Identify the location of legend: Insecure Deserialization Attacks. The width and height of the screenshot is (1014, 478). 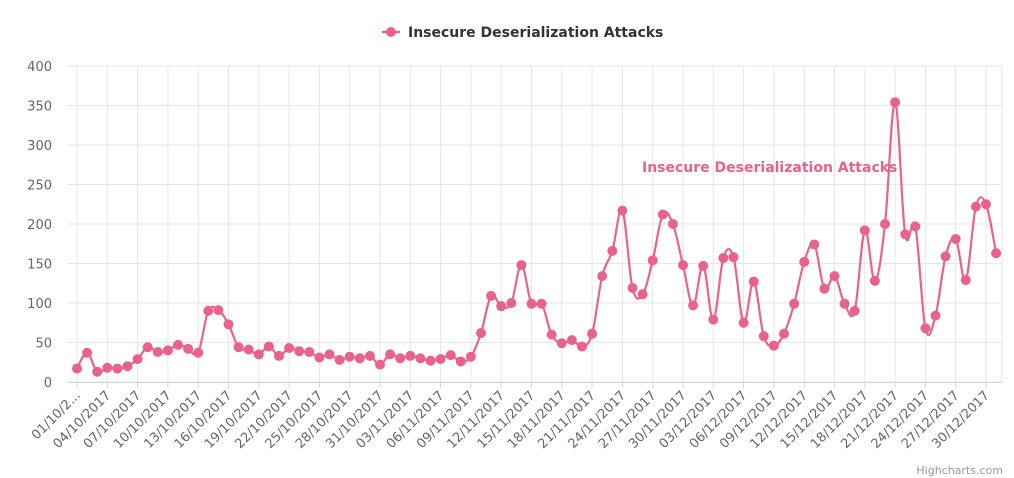
(522, 33).